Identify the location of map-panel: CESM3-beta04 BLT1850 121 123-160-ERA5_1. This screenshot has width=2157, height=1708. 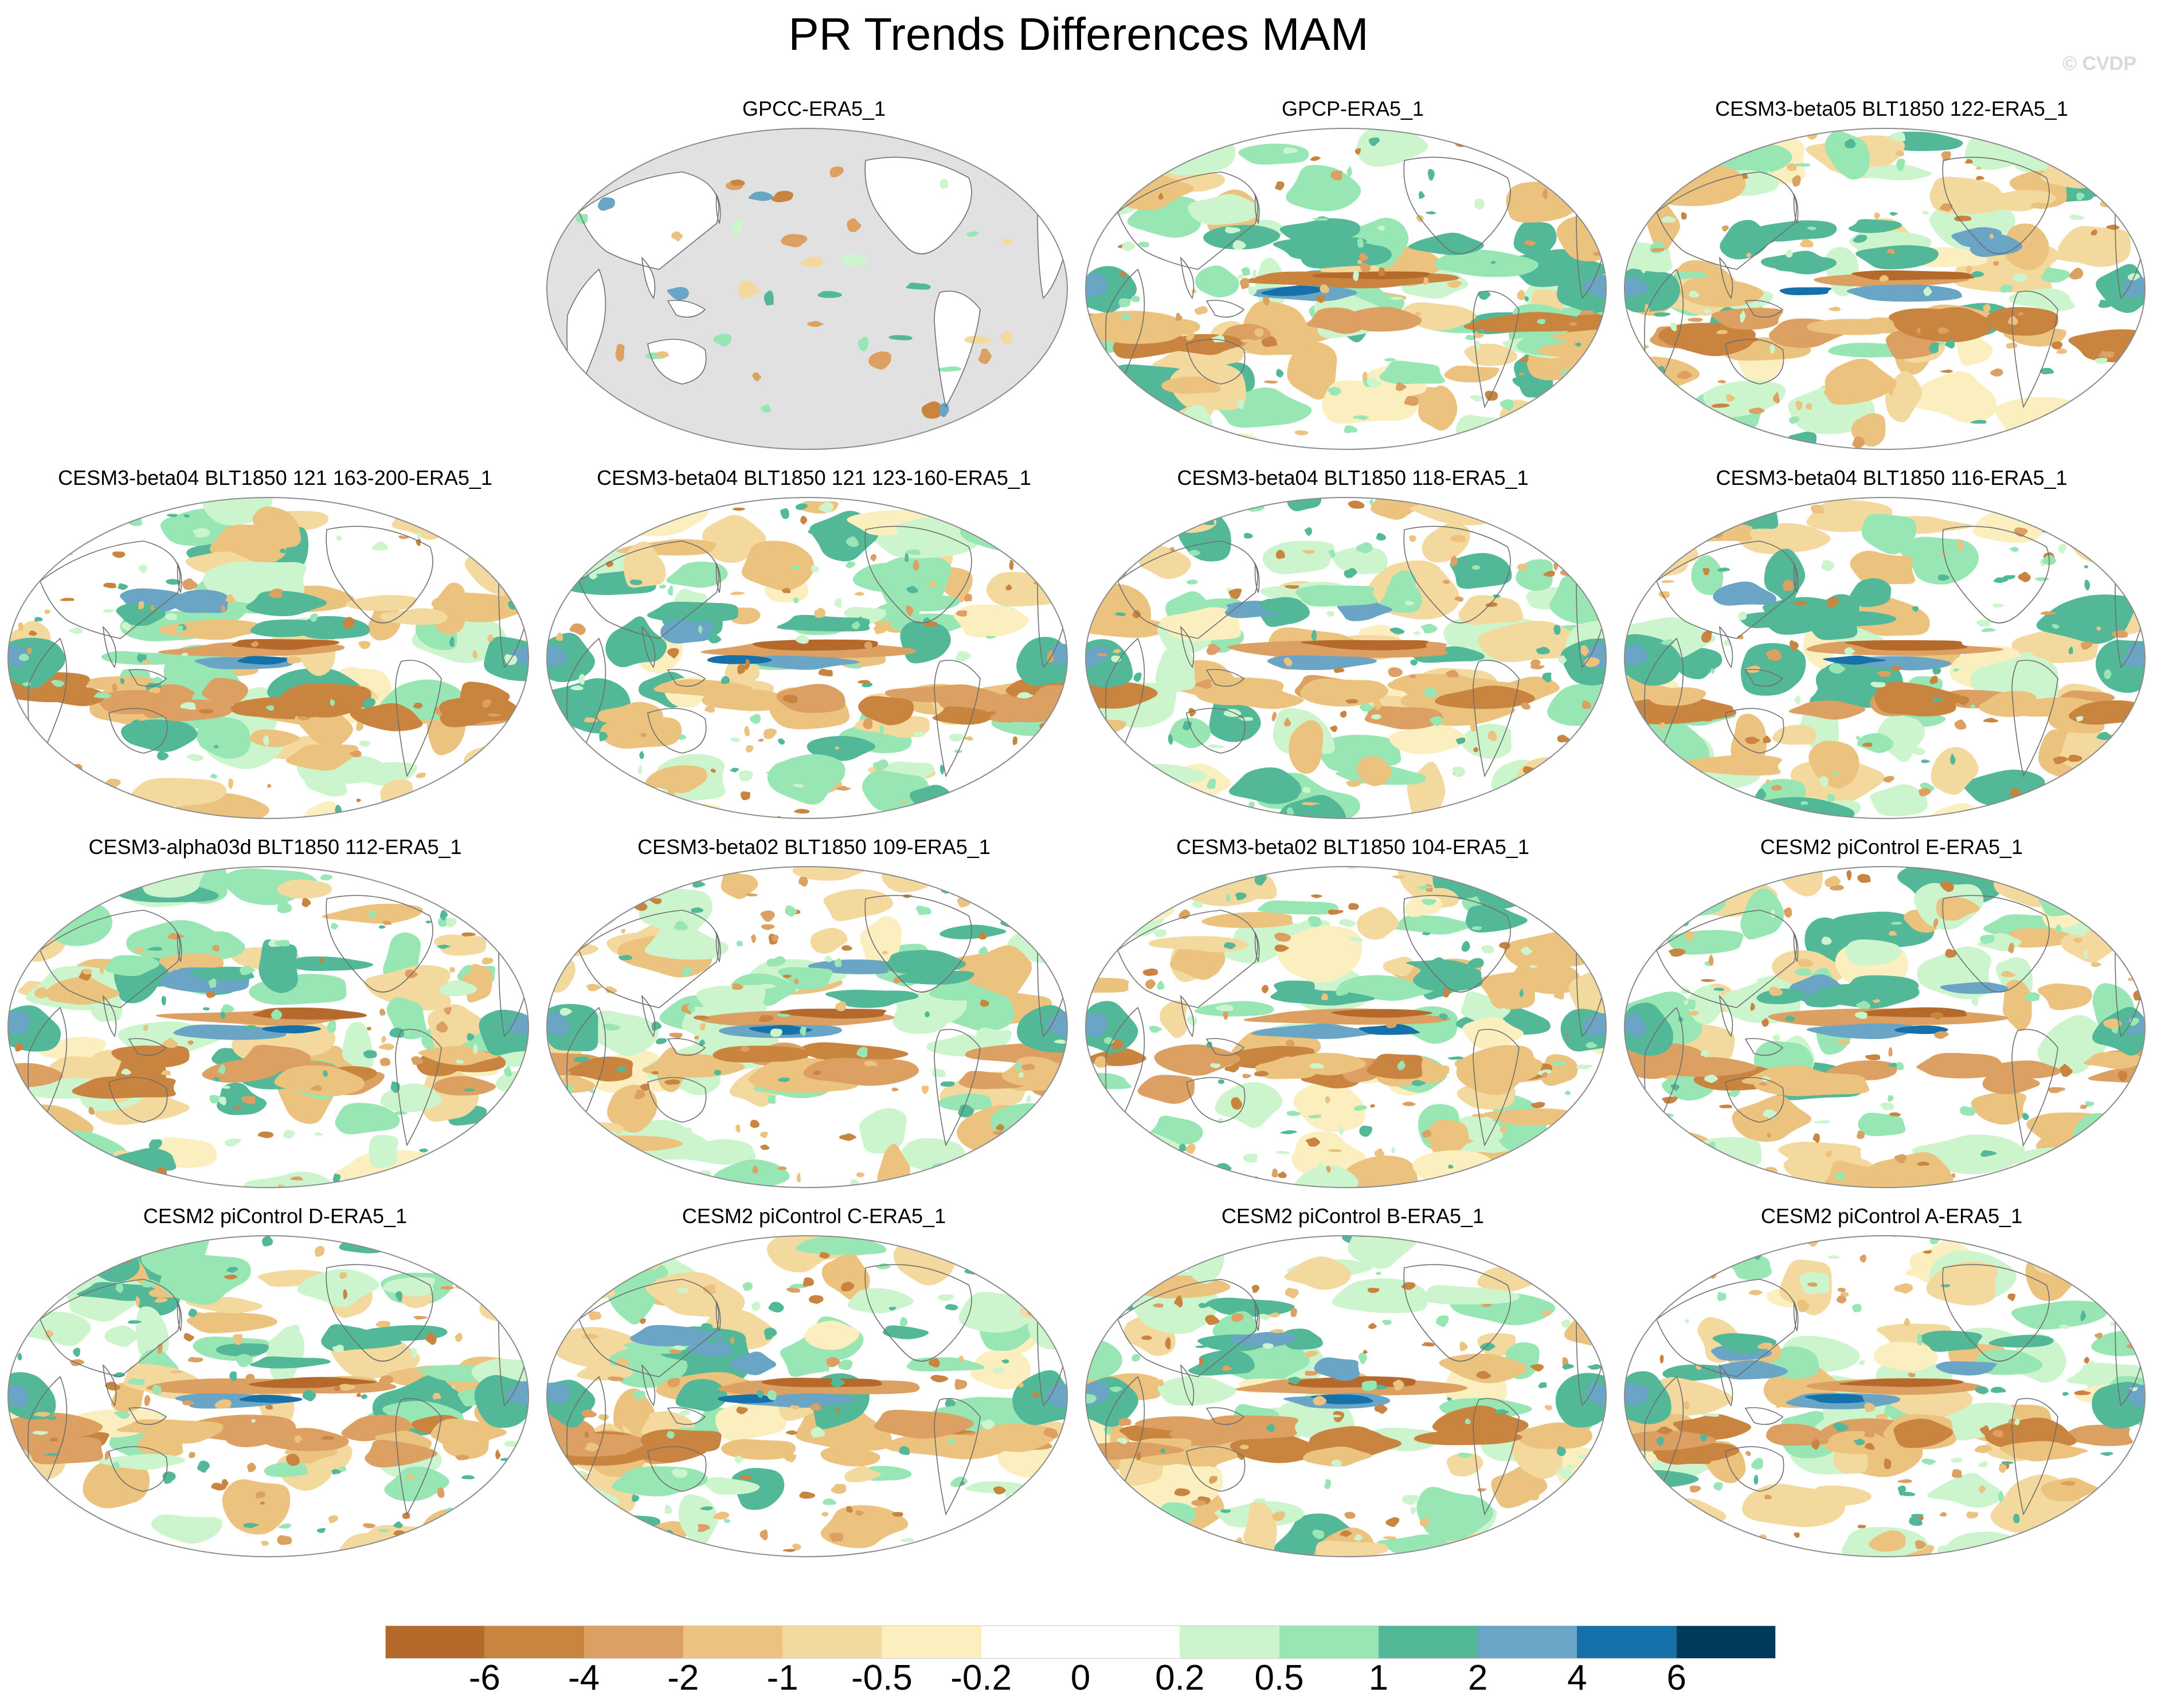
(814, 648).